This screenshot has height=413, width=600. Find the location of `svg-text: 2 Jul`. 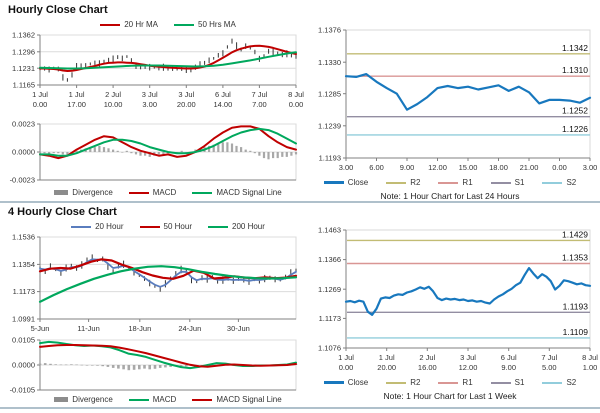

svg-text: 2 Jul is located at coordinates (113, 94).